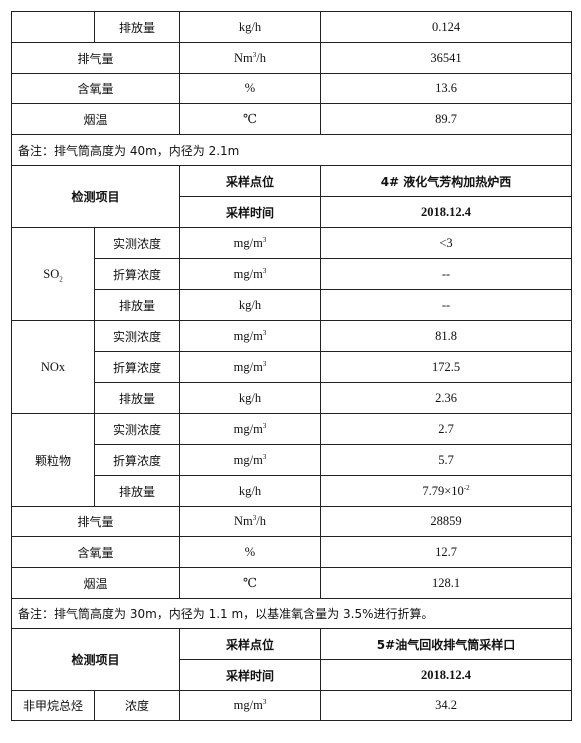 The width and height of the screenshot is (581, 743). What do you see at coordinates (446, 367) in the screenshot?
I see `value-cell: 172.5` at bounding box center [446, 367].